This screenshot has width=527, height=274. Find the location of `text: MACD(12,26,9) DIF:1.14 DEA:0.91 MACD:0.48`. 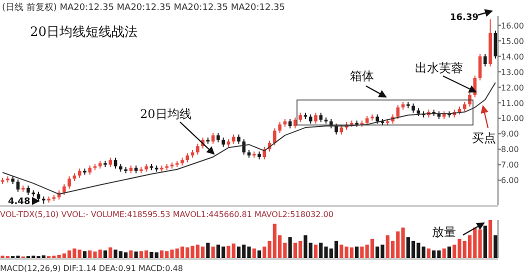

text: MACD(12,26,9) DIF:1.14 DEA:0.91 MACD:0.48 is located at coordinates (91, 268).